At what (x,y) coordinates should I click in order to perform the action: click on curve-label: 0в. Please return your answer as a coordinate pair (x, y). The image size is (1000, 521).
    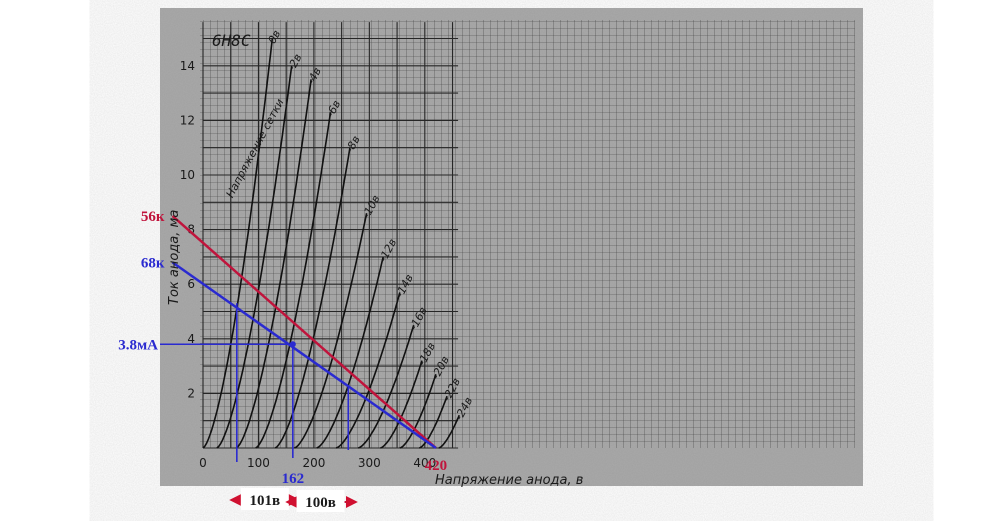
    Looking at the image, I should click on (274, 37).